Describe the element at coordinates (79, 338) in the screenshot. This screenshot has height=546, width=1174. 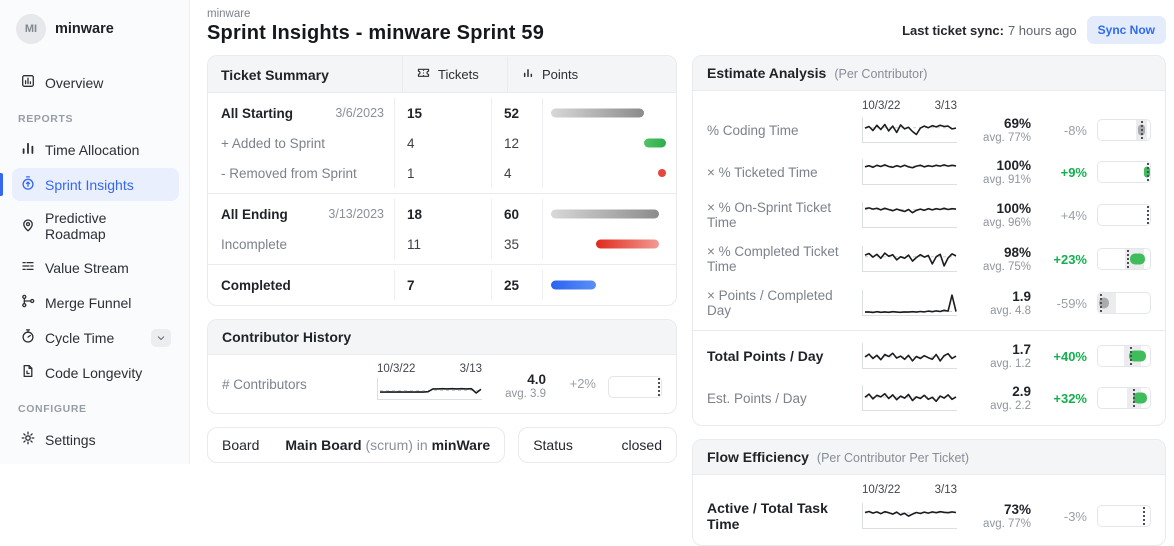
I see `sidebar-item-label: Cycle Time` at that location.